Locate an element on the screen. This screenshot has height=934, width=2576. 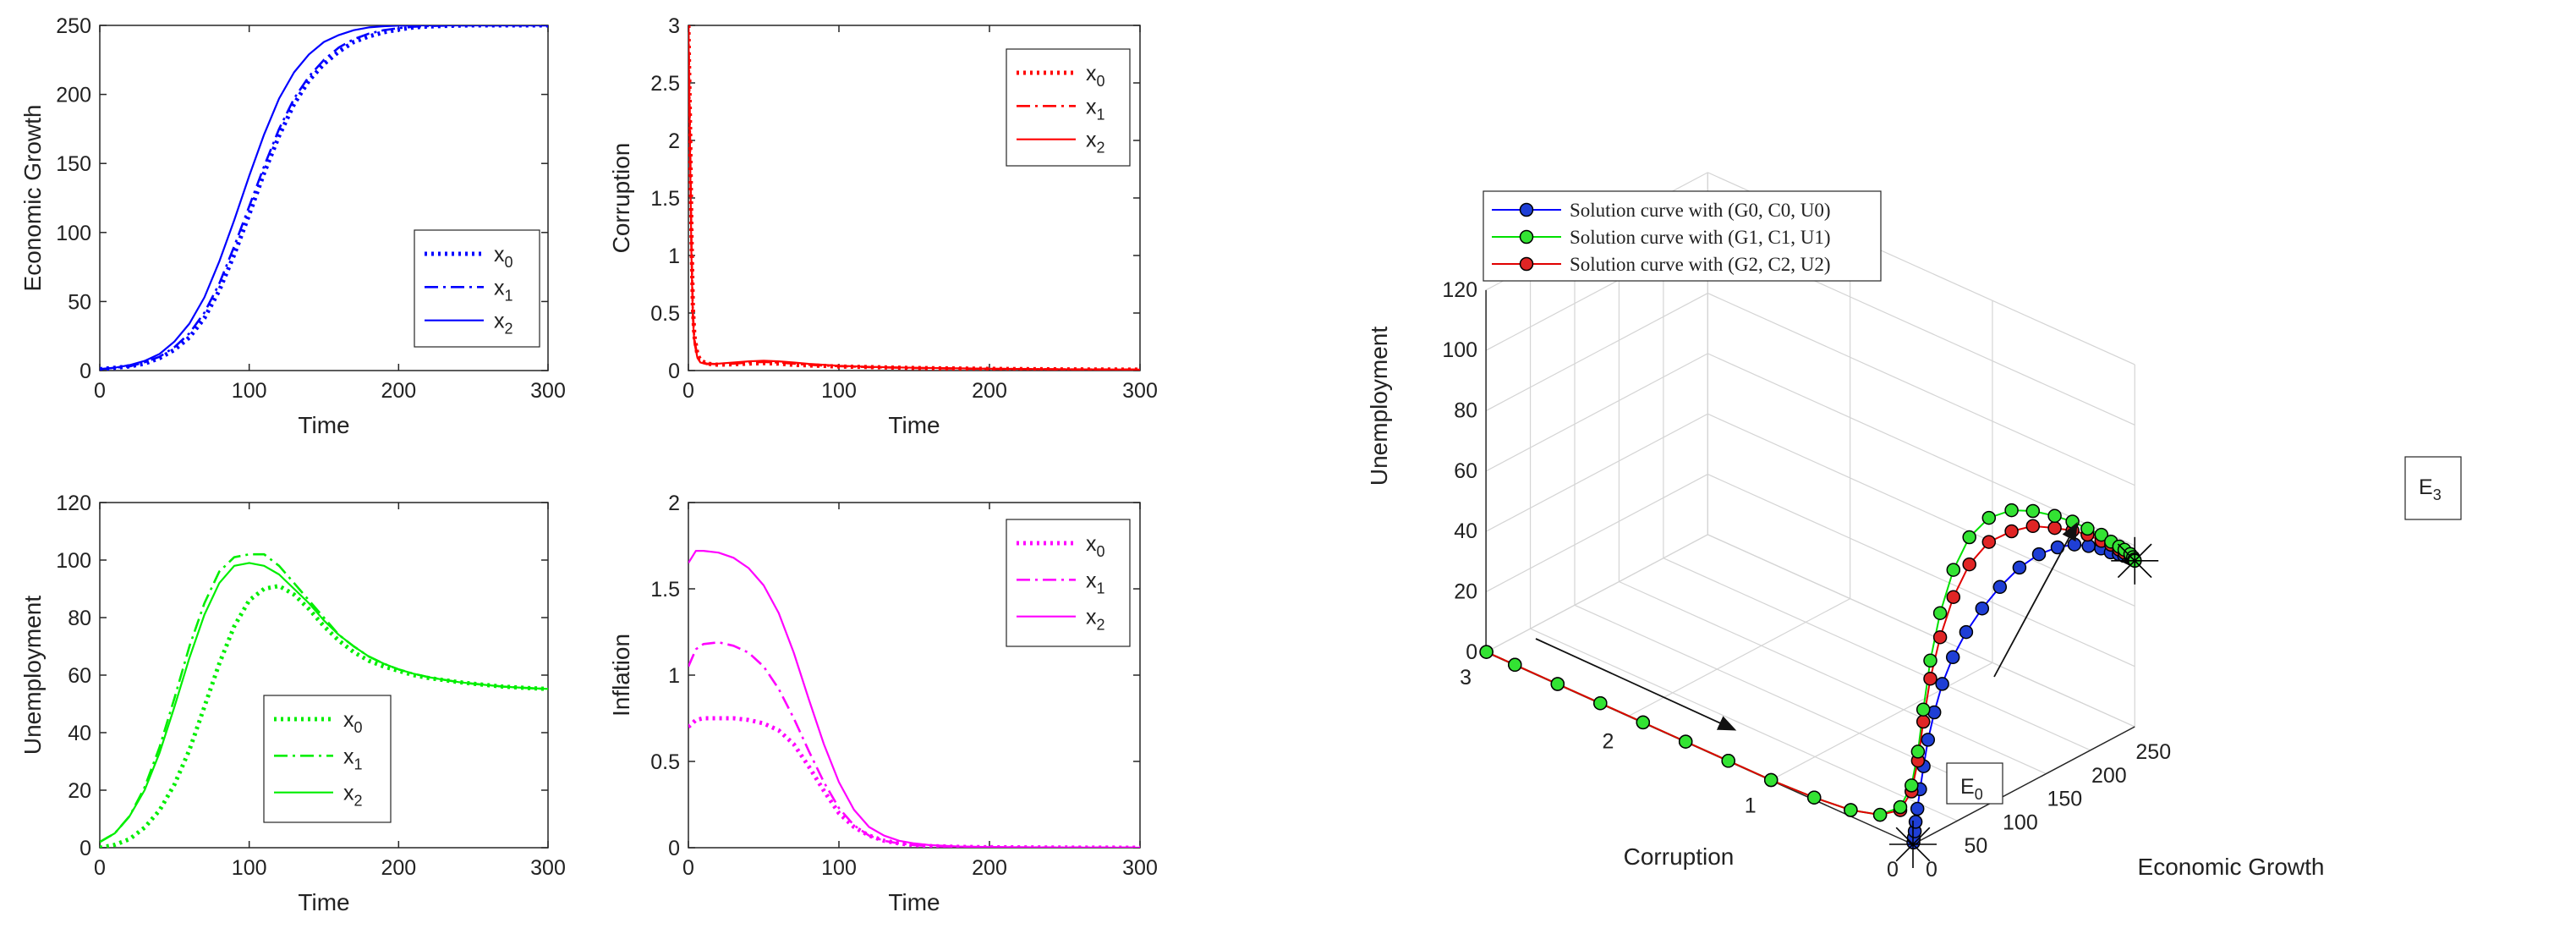
y-tick-label: 200 is located at coordinates (73, 95).